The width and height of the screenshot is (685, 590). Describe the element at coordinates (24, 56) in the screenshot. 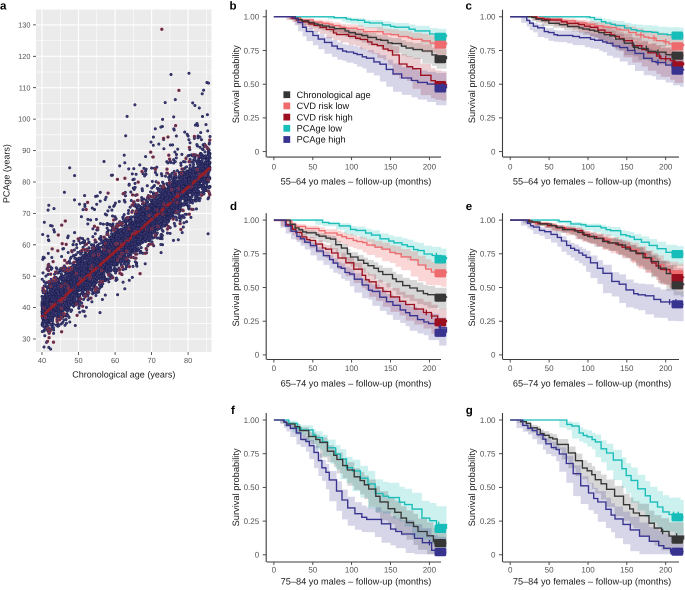

I see `svg-text: 120` at that location.